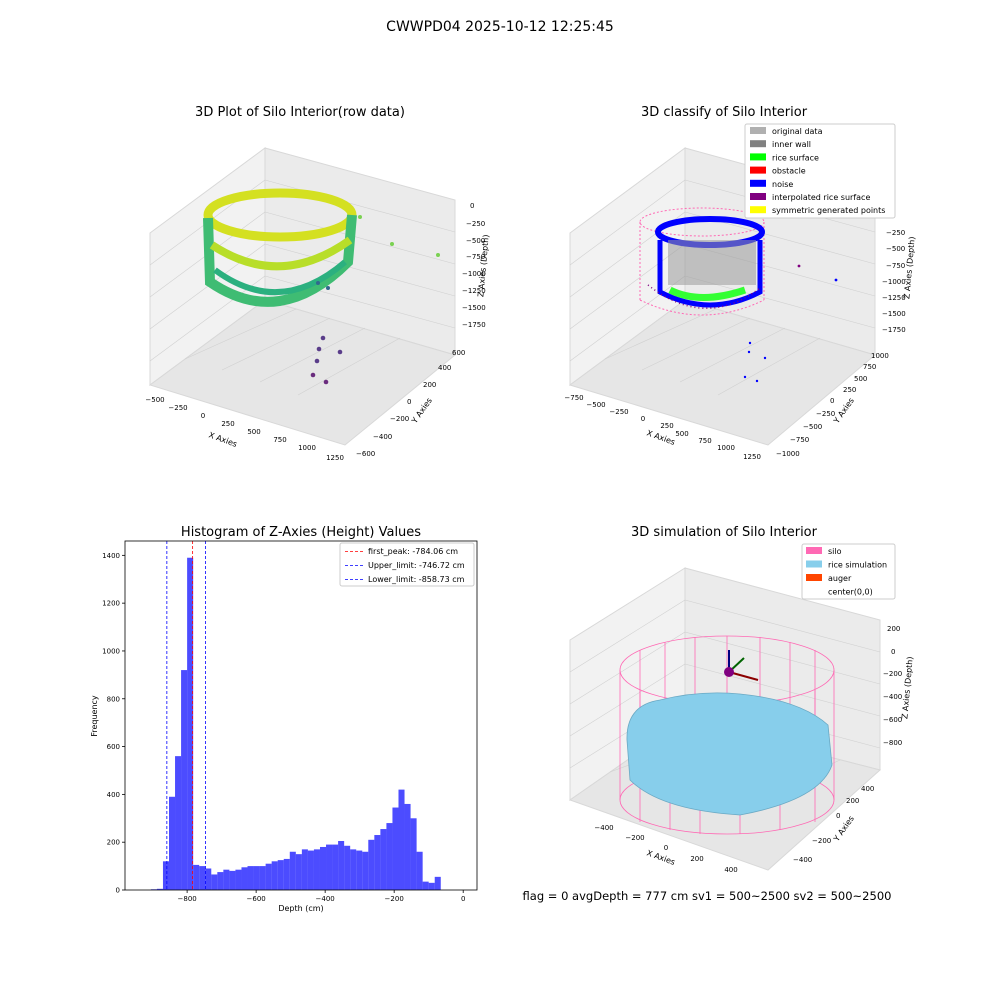 This screenshot has width=1000, height=1000. Describe the element at coordinates (869, 367) in the screenshot. I see `y-tick: 750` at that location.